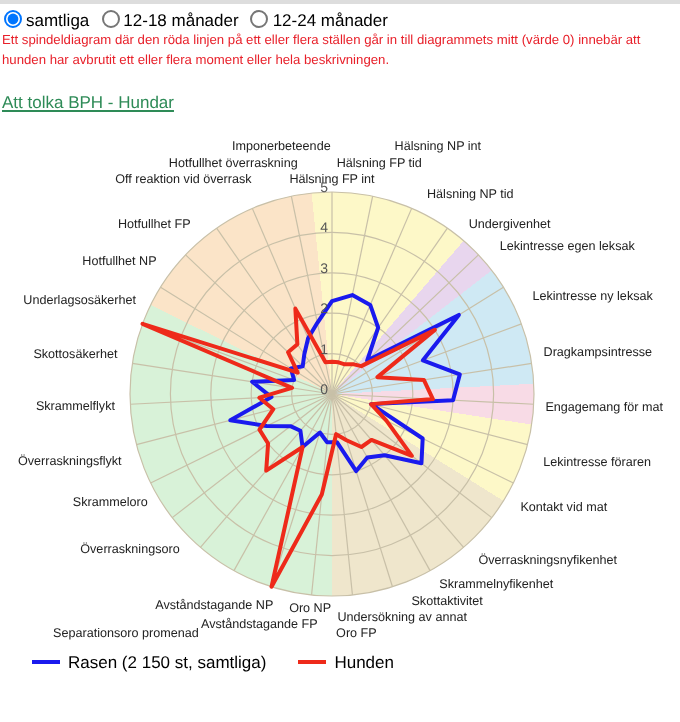 This screenshot has height=722, width=680. Describe the element at coordinates (88, 102) in the screenshot. I see `text: Att tolka BPH - Hundar` at that location.